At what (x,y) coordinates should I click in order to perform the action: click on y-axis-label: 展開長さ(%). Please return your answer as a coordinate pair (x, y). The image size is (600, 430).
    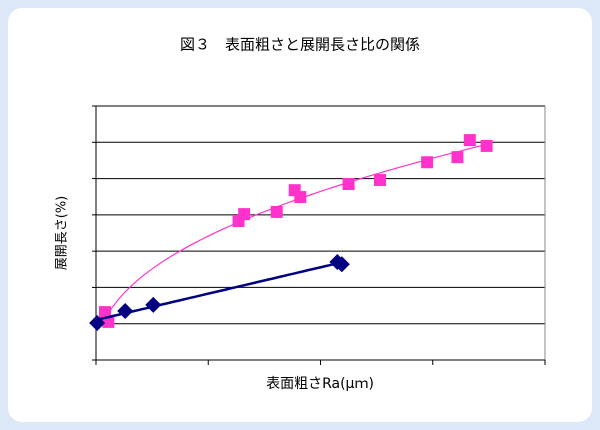
    Looking at the image, I should click on (62, 233).